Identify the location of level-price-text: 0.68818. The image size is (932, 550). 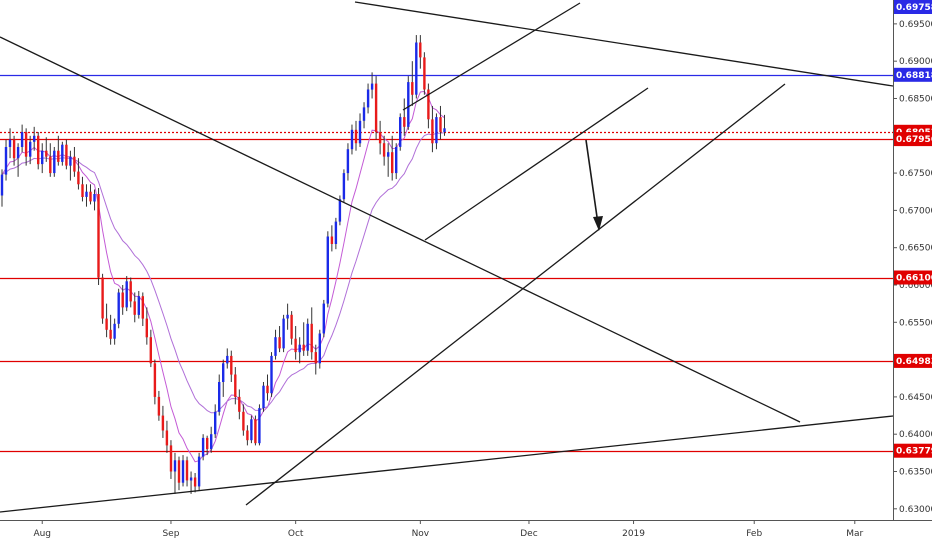
(914, 76).